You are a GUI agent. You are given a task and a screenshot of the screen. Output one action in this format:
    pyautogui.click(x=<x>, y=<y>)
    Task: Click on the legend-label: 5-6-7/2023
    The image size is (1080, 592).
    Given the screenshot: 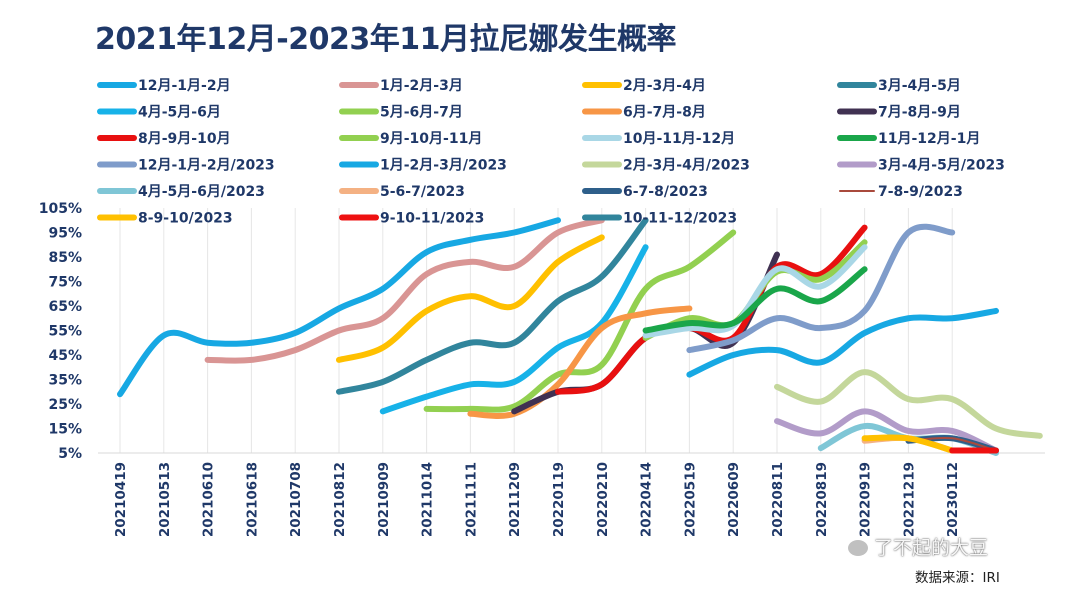 What is the action you would take?
    pyautogui.click(x=422, y=192)
    